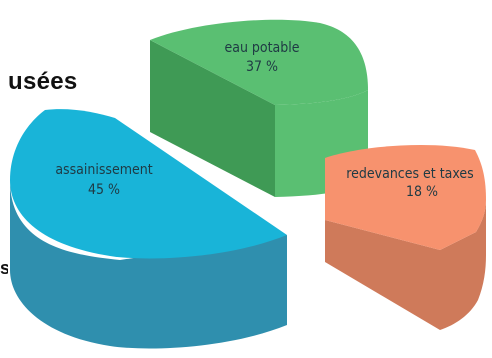  What do you see at coordinates (43, 81) in the screenshot?
I see `cropped-title-fragment: usées` at bounding box center [43, 81].